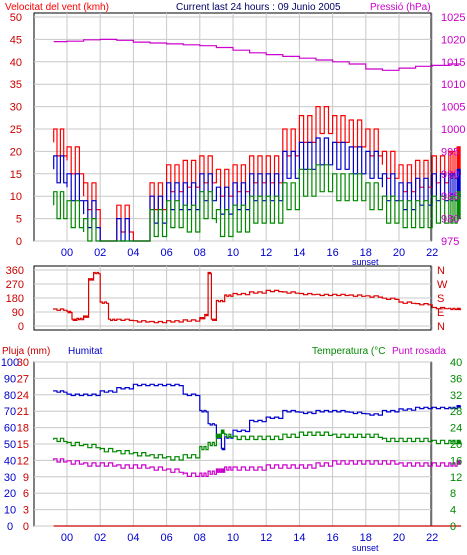 The height and width of the screenshot is (555, 467). I want to click on temperature-line, so click(257, 445).